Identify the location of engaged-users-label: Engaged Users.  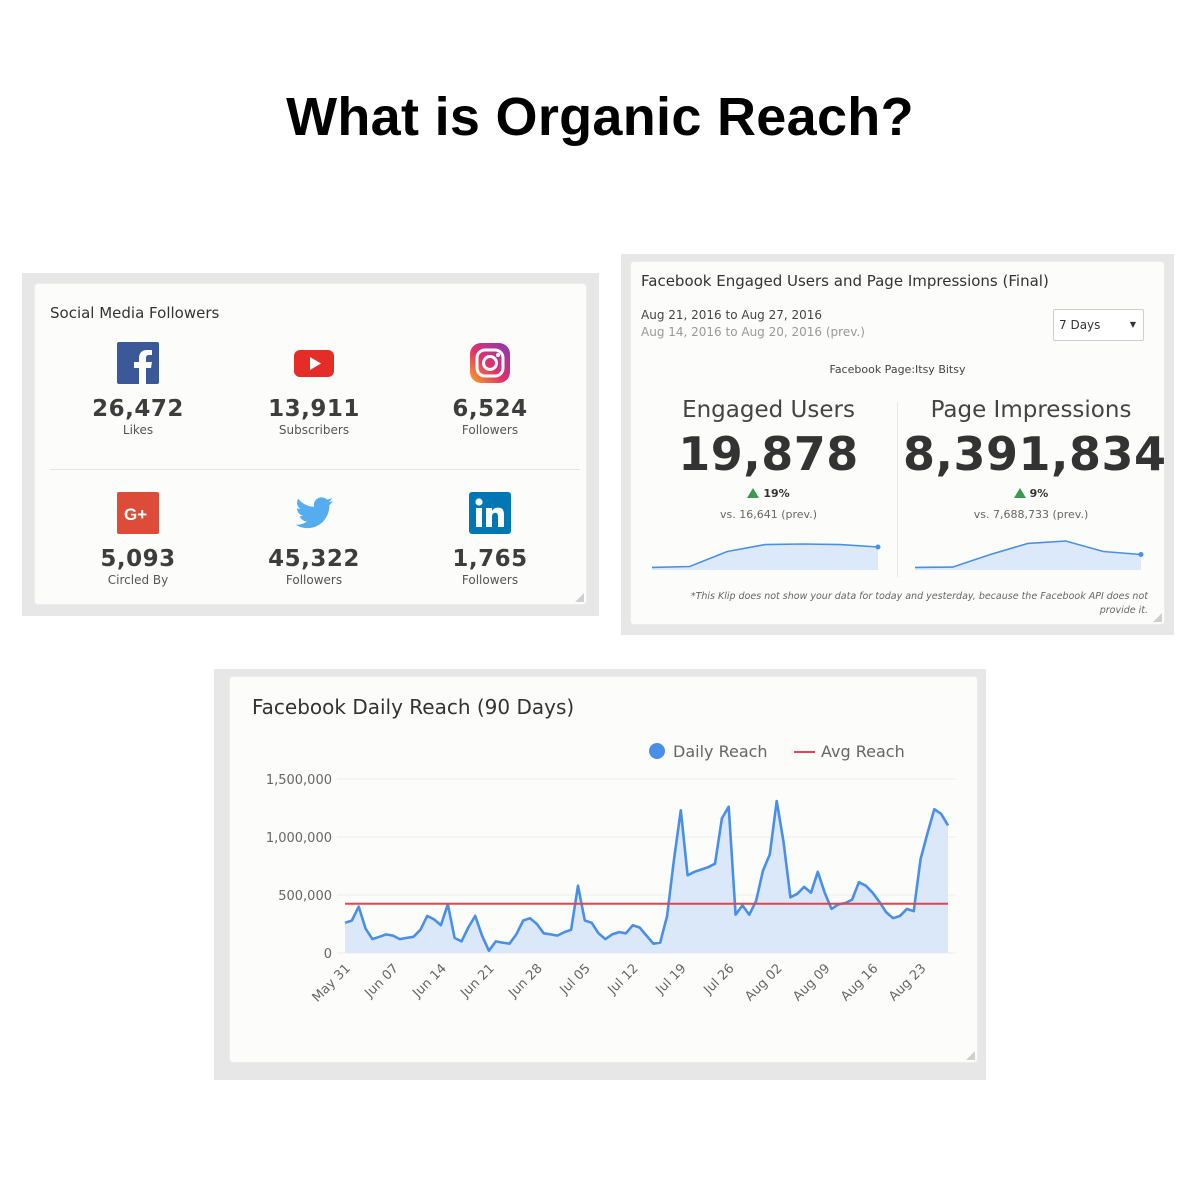
(768, 410).